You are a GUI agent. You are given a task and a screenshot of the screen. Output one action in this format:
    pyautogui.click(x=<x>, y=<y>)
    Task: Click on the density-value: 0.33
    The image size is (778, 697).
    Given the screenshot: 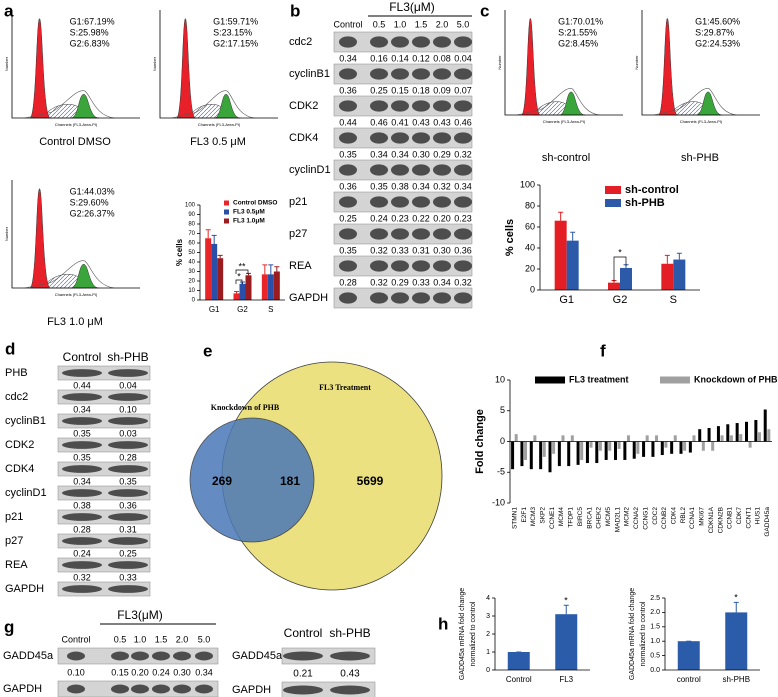 What is the action you would take?
    pyautogui.click(x=421, y=282)
    